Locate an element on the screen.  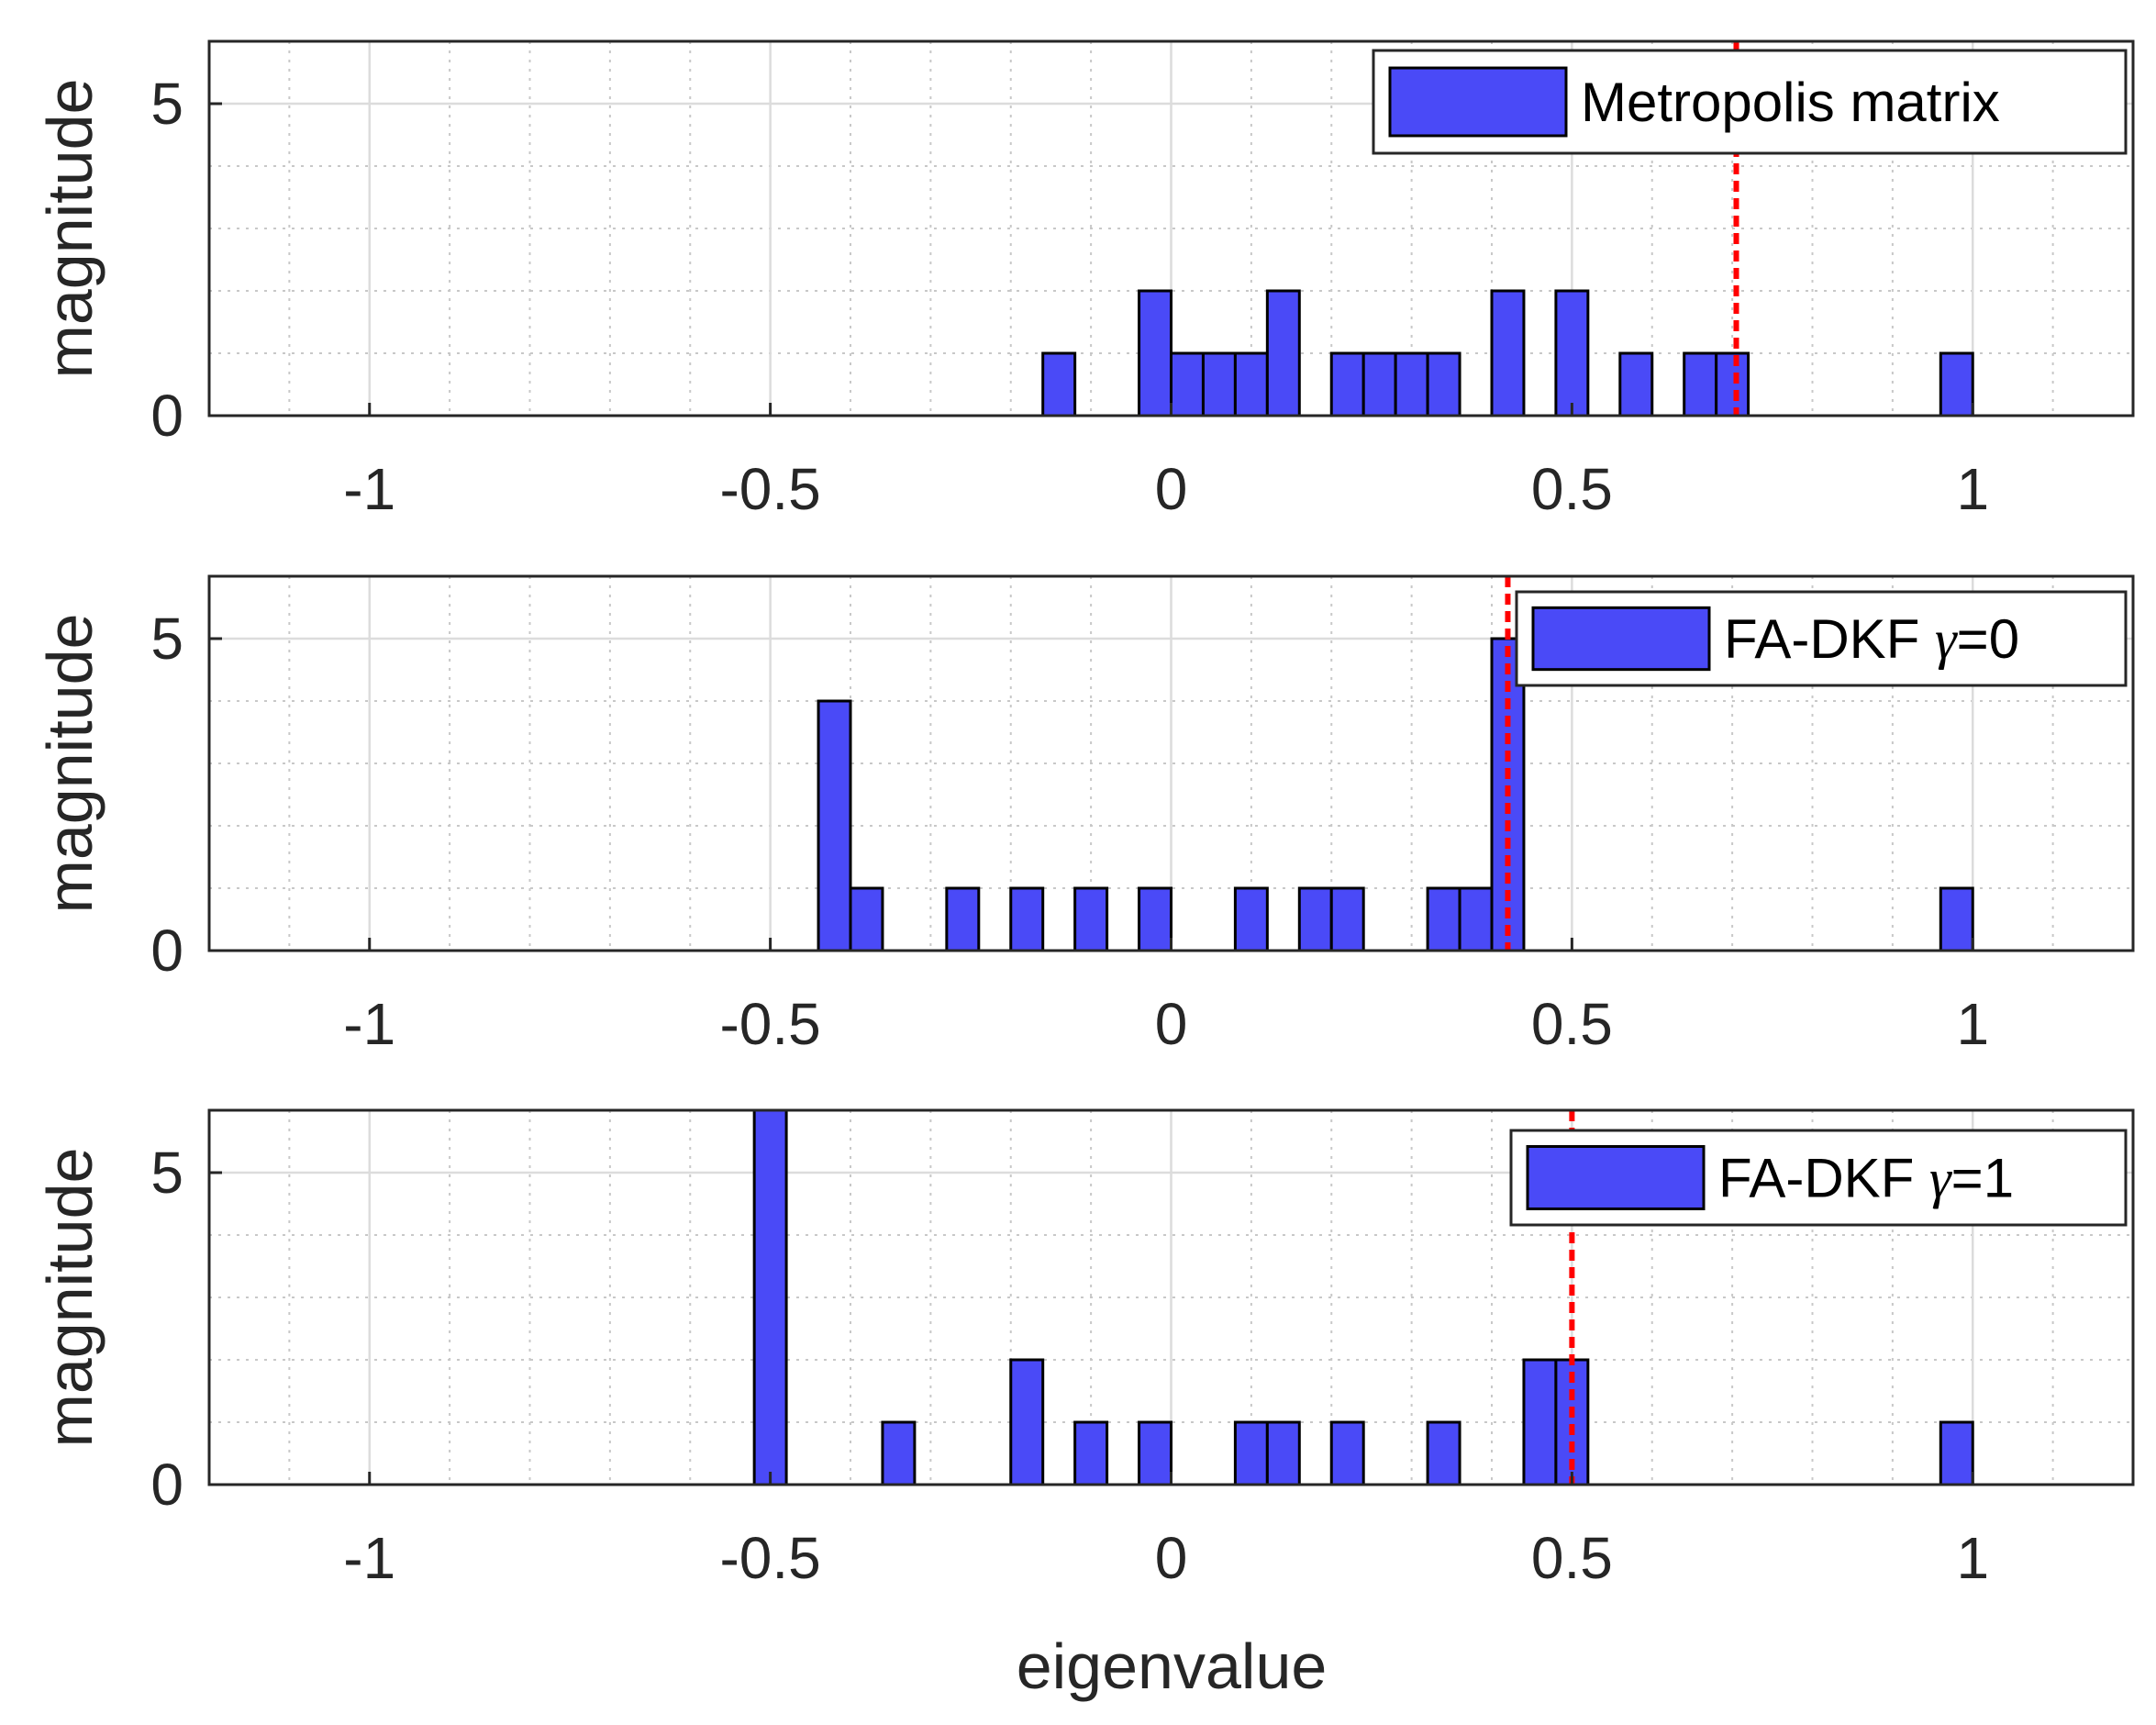
legend-label-text: Metropolis matrix is located at coordinates (1791, 102).